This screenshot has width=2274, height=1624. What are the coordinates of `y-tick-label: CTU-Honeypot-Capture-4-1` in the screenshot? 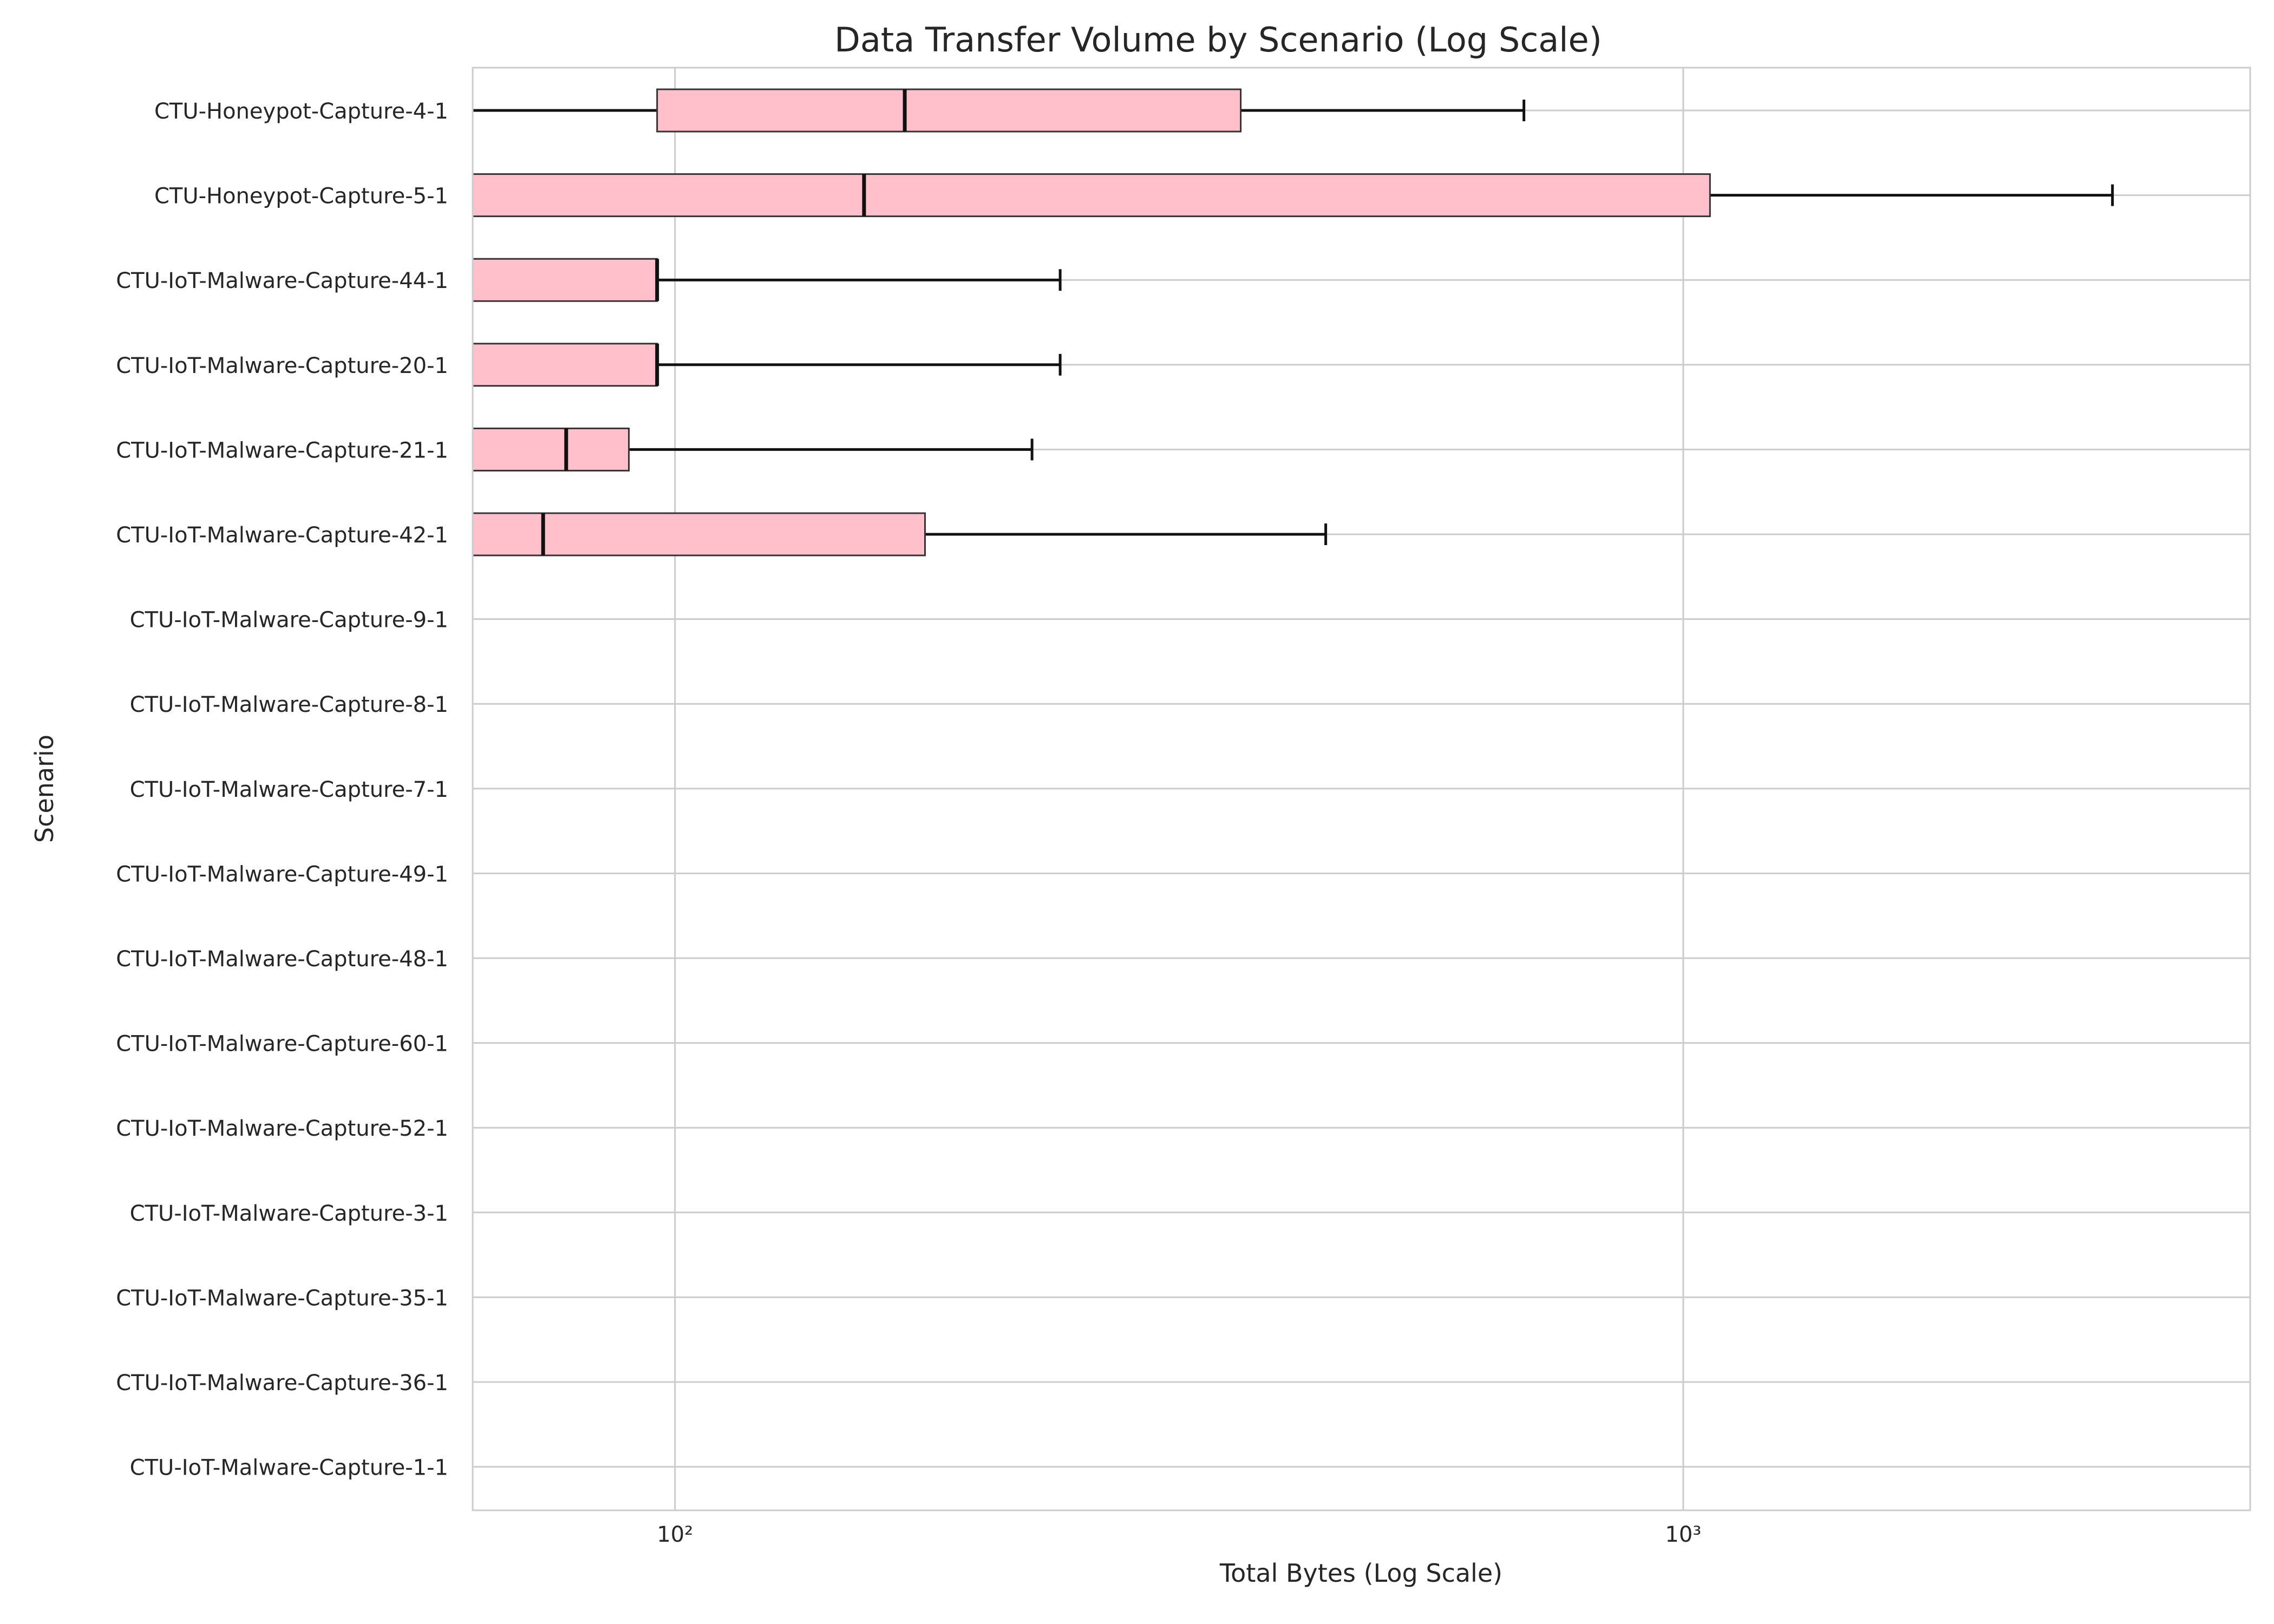 It's located at (301, 111).